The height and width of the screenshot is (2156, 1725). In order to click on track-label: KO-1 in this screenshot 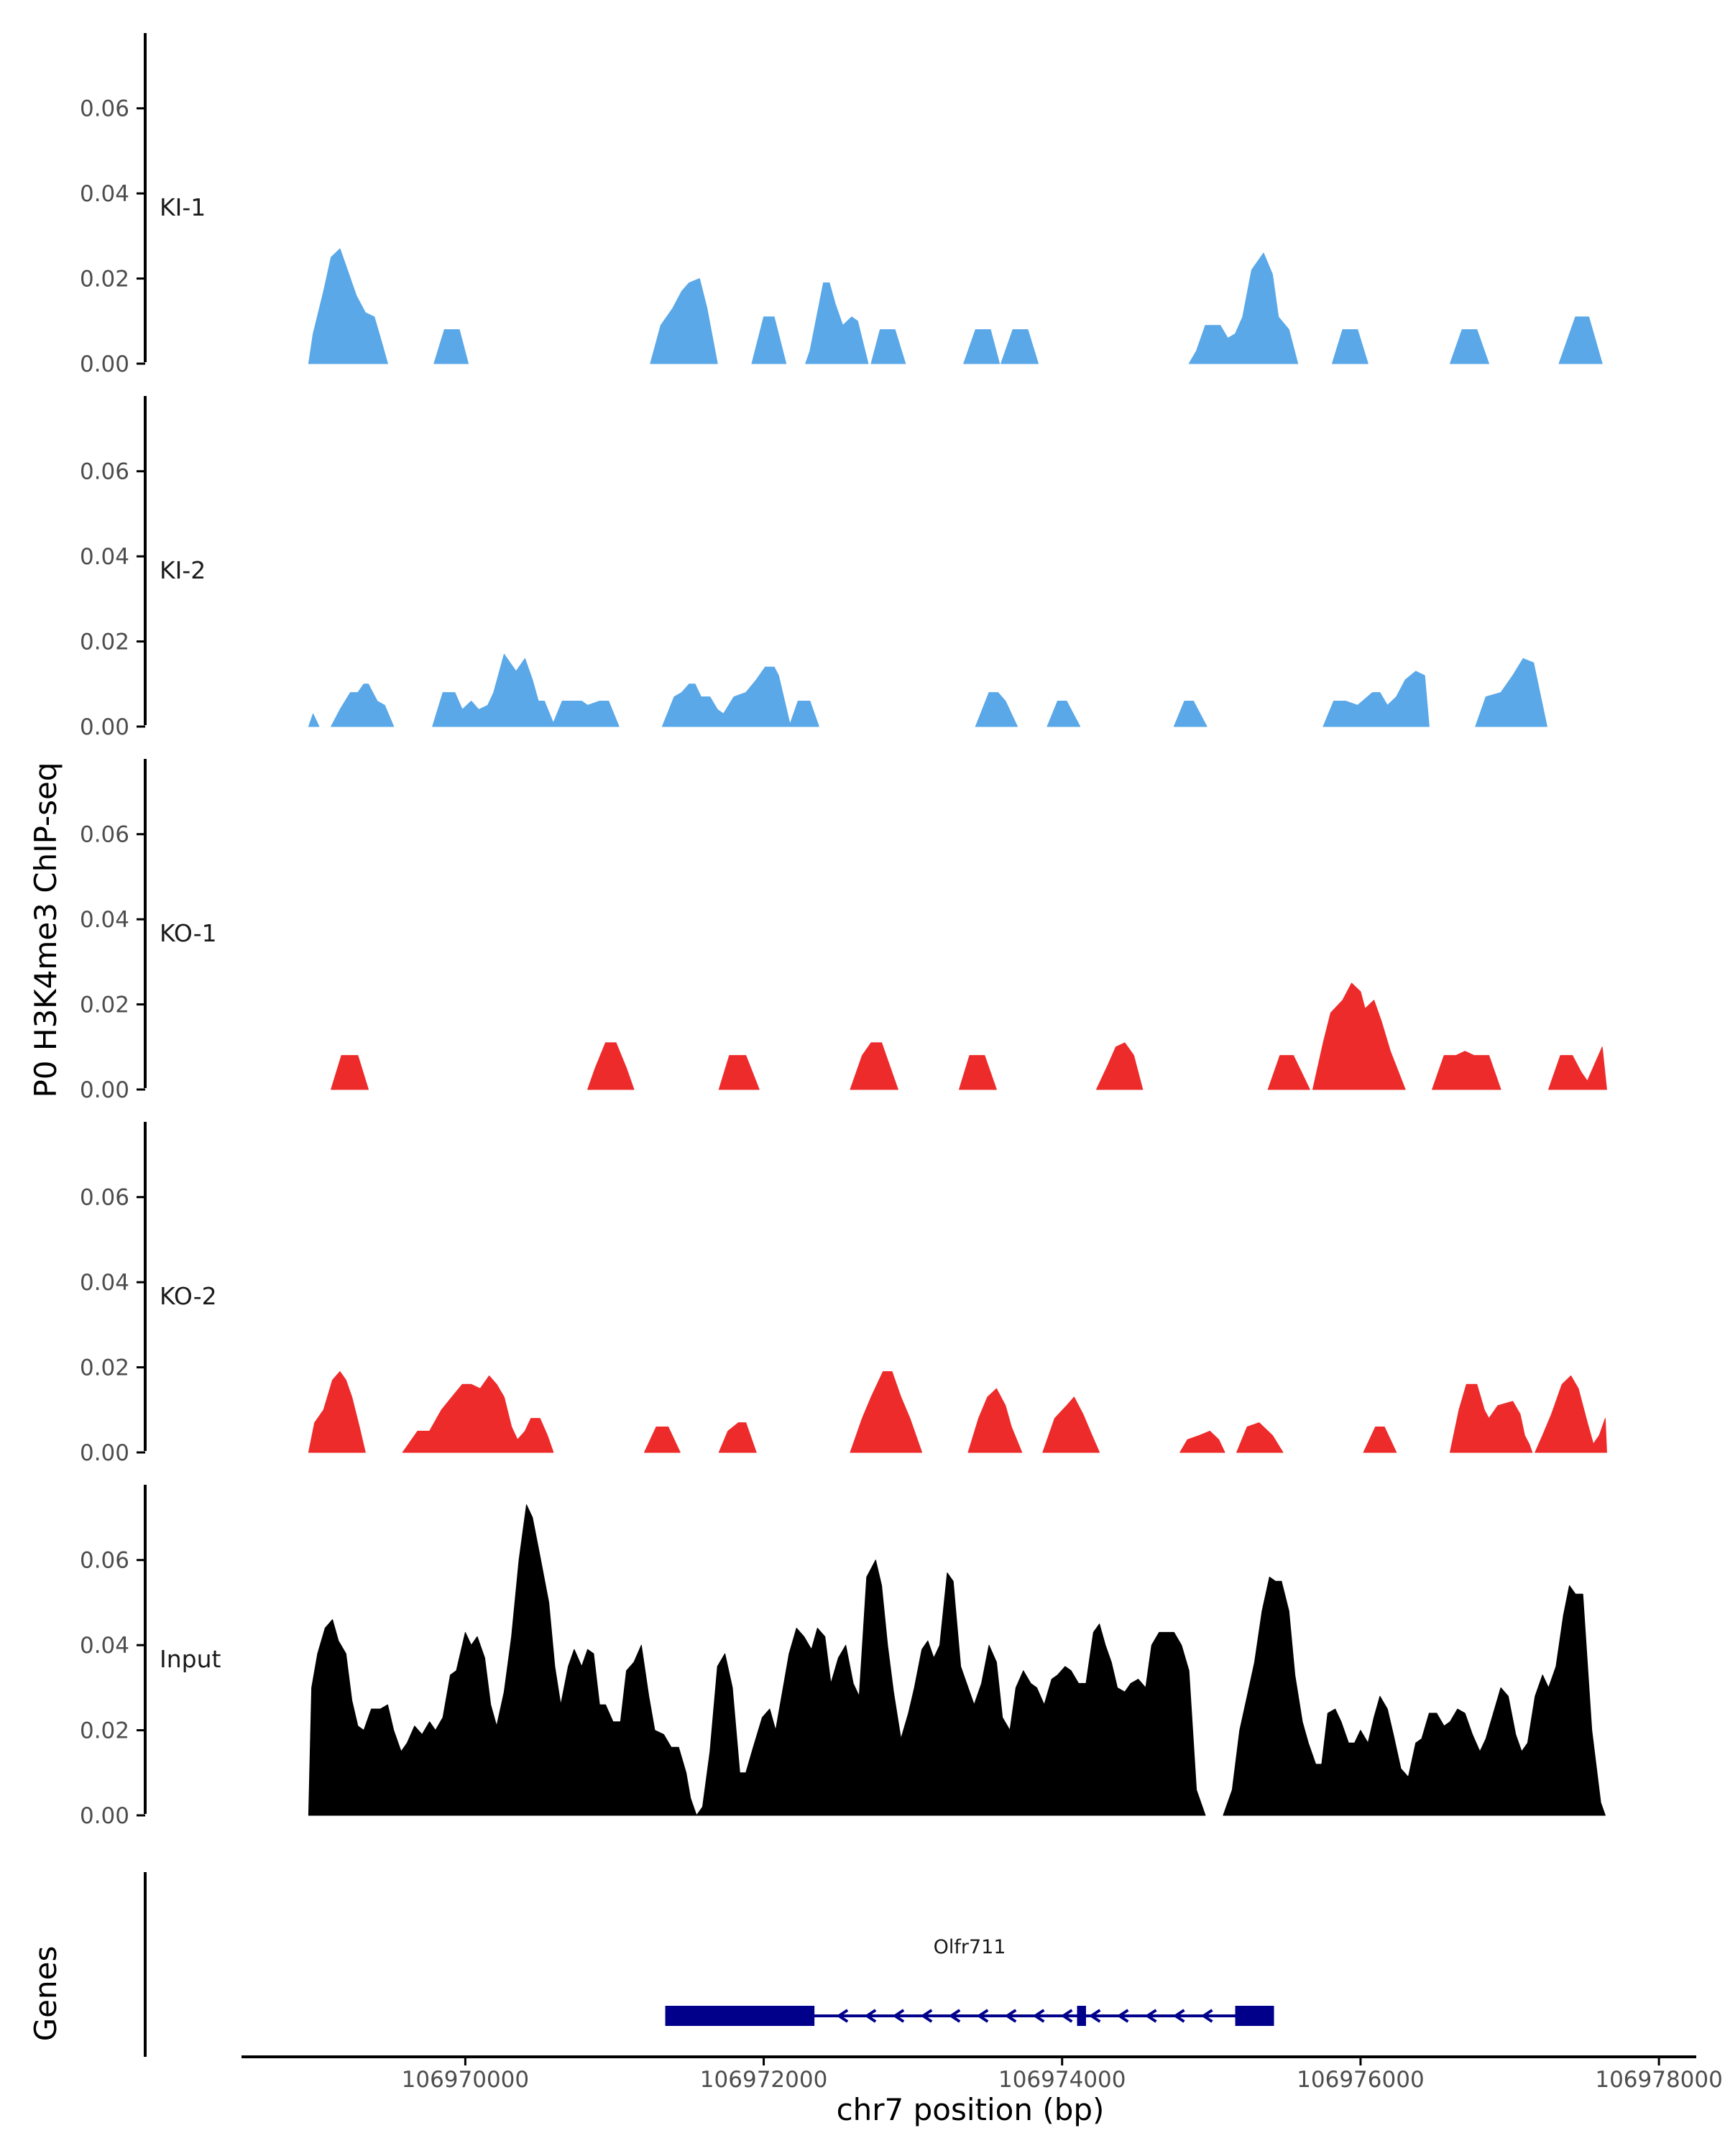, I will do `click(188, 933)`.